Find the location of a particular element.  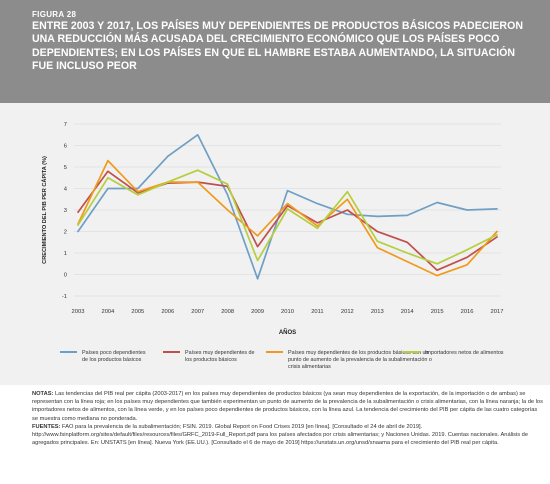

x-tick-label: 2005 is located at coordinates (137, 312).